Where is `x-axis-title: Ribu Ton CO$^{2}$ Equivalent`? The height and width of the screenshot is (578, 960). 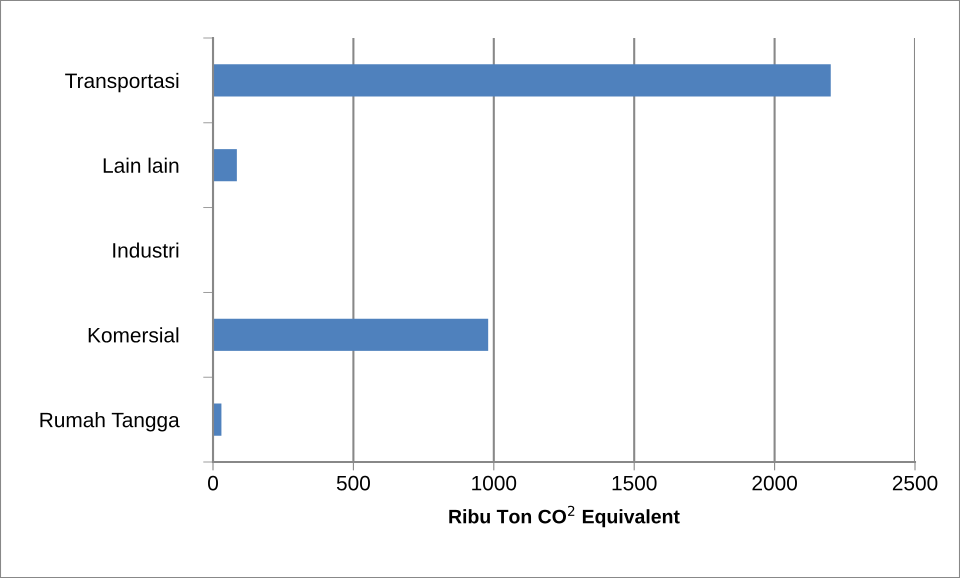 x-axis-title: Ribu Ton CO$^{2}$ Equivalent is located at coordinates (564, 517).